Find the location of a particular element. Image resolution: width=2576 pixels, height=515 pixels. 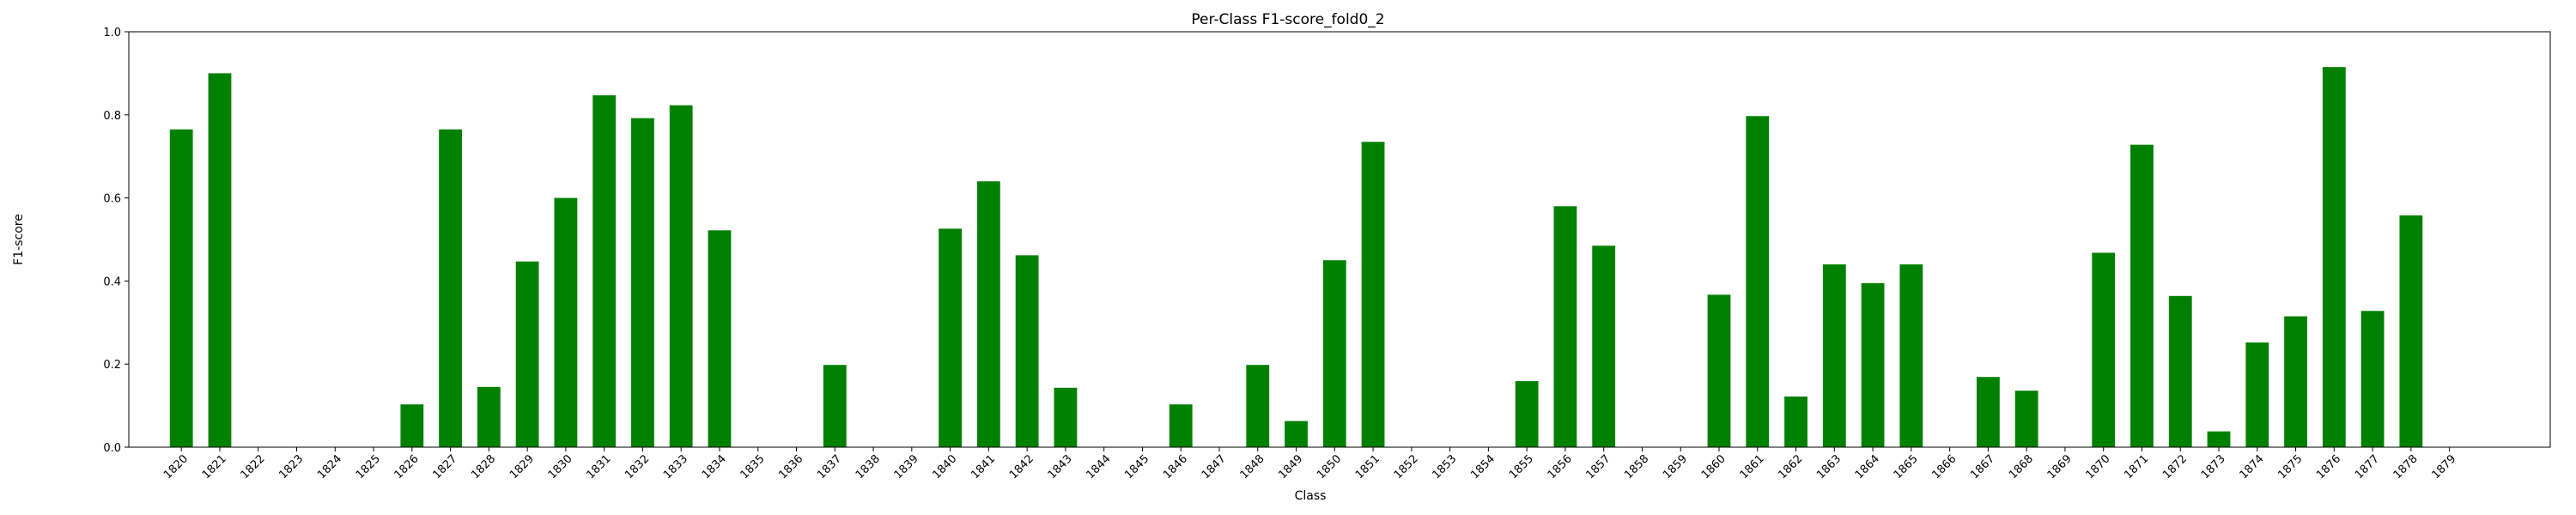

x-tick-label-1850: 1850 is located at coordinates (1330, 467).